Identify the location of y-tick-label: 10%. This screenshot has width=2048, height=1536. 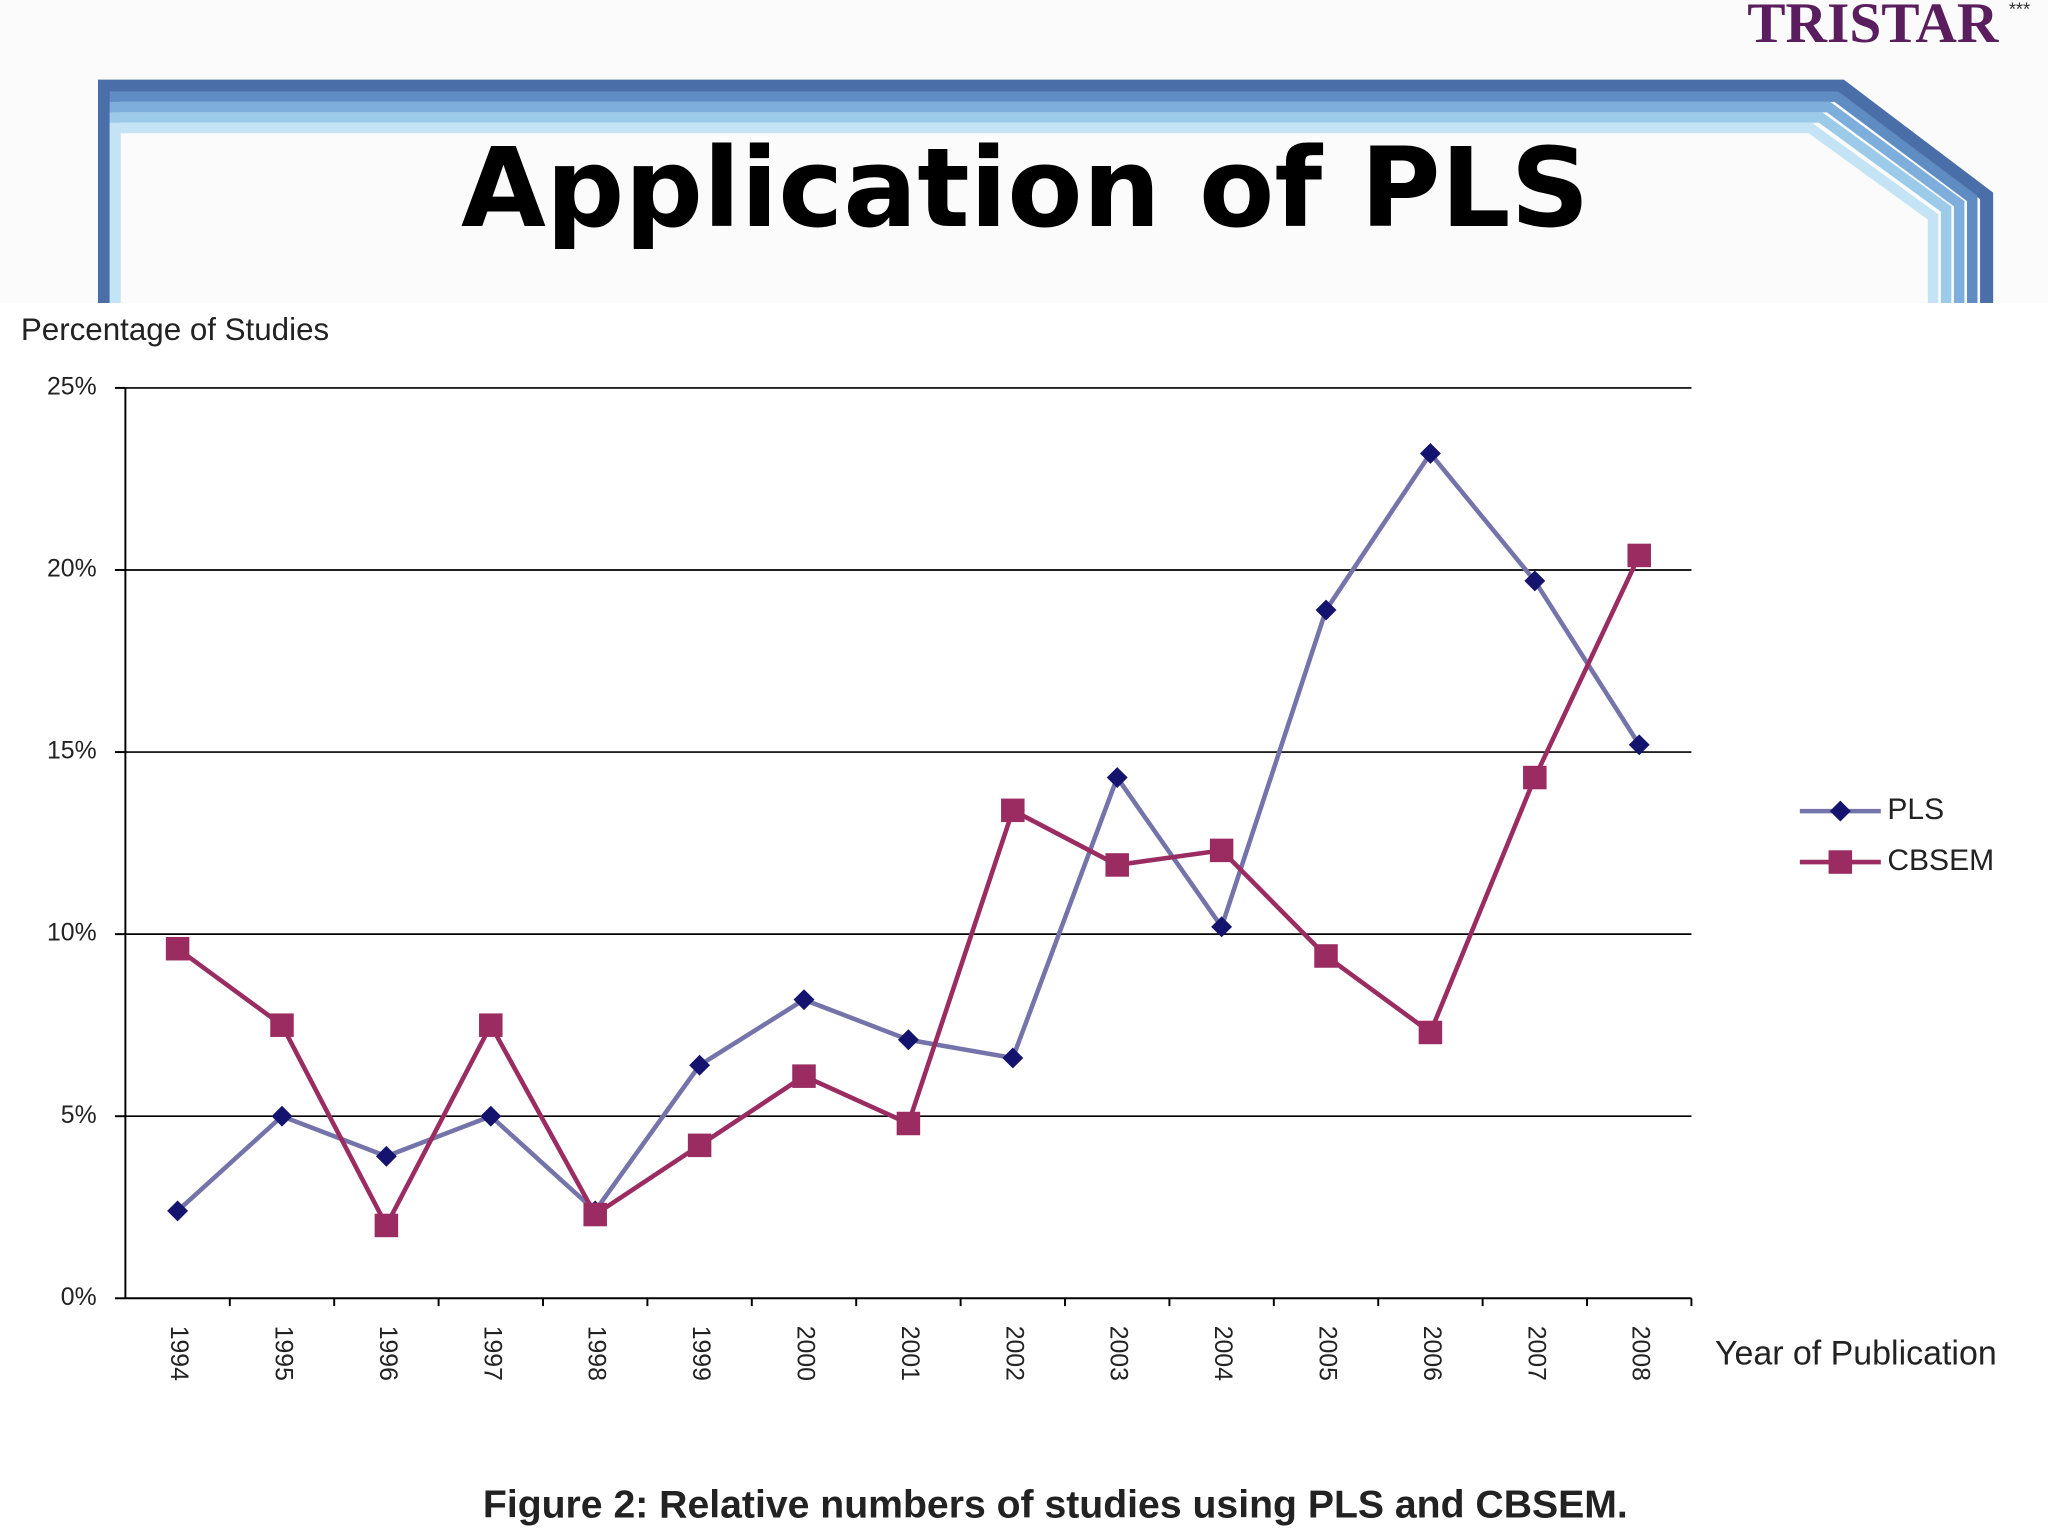
(72, 933).